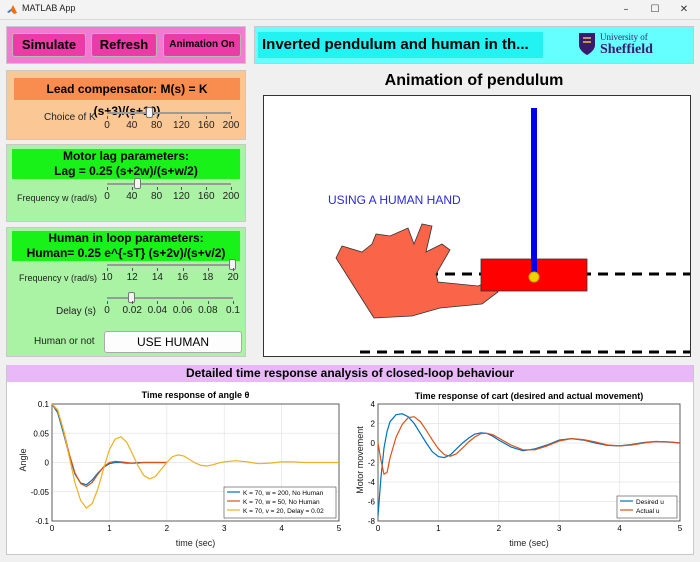 The image size is (700, 562). What do you see at coordinates (12, 9) in the screenshot?
I see `matlab-icon` at bounding box center [12, 9].